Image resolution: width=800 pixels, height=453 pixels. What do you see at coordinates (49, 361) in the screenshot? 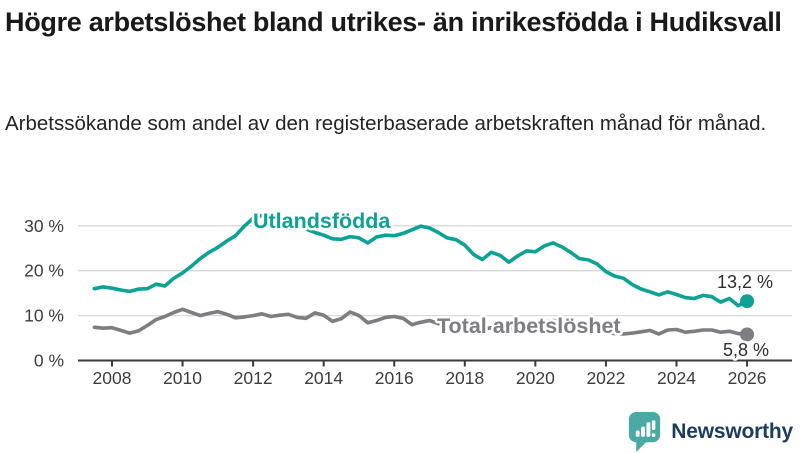
I see `y-tick-label: 0 %` at bounding box center [49, 361].